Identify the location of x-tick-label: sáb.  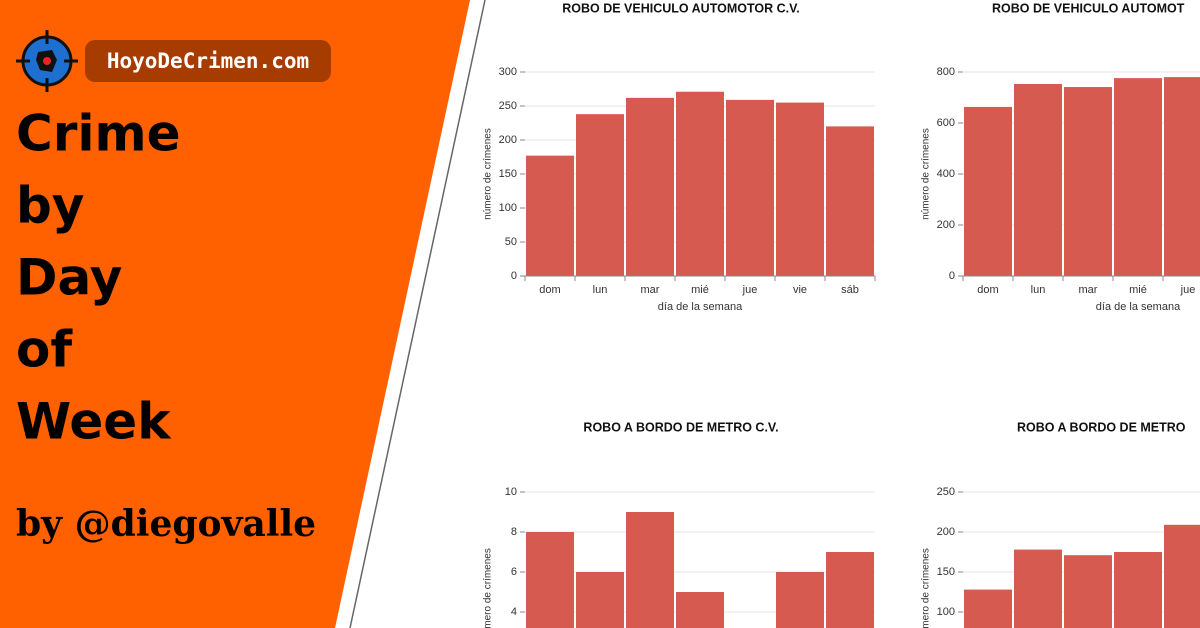
(850, 290).